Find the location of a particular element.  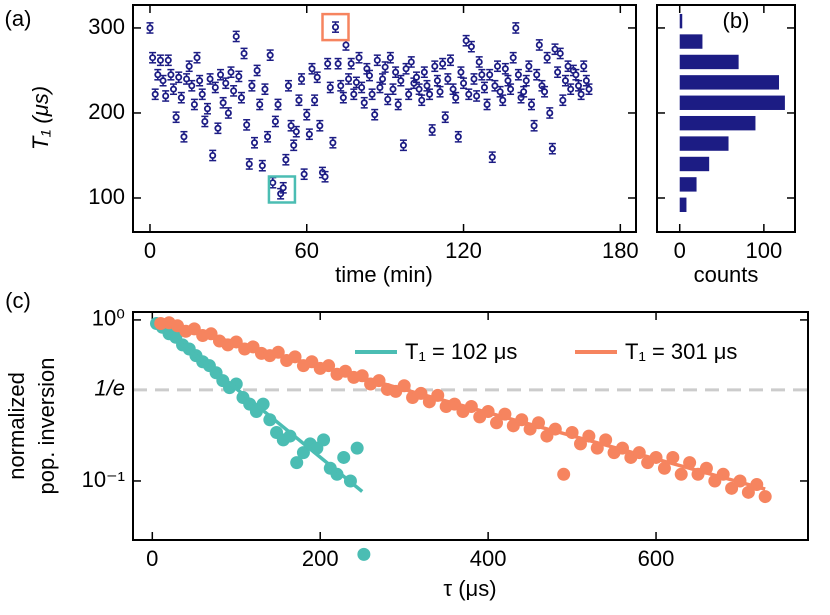

panel-label: (c) is located at coordinates (18, 300).